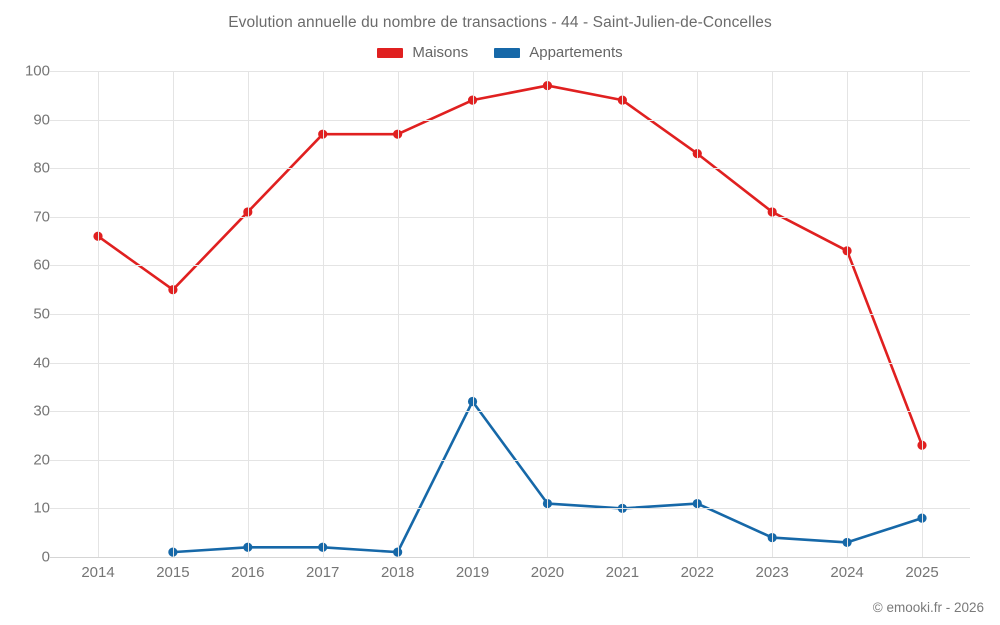 The height and width of the screenshot is (625, 1000). Describe the element at coordinates (472, 572) in the screenshot. I see `x-axis-tick-label: 2019` at that location.